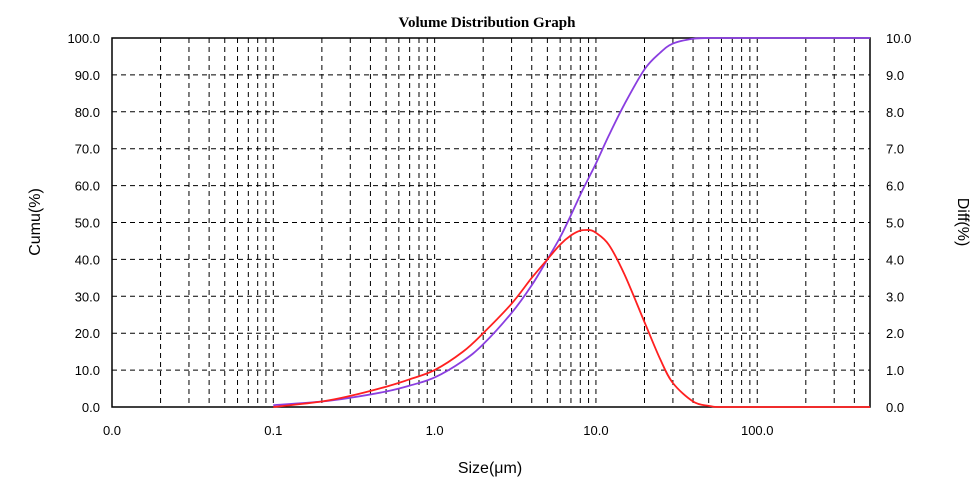 This screenshot has width=974, height=477. Describe the element at coordinates (35, 222) in the screenshot. I see `y-axis-label: Cumu(%)` at that location.